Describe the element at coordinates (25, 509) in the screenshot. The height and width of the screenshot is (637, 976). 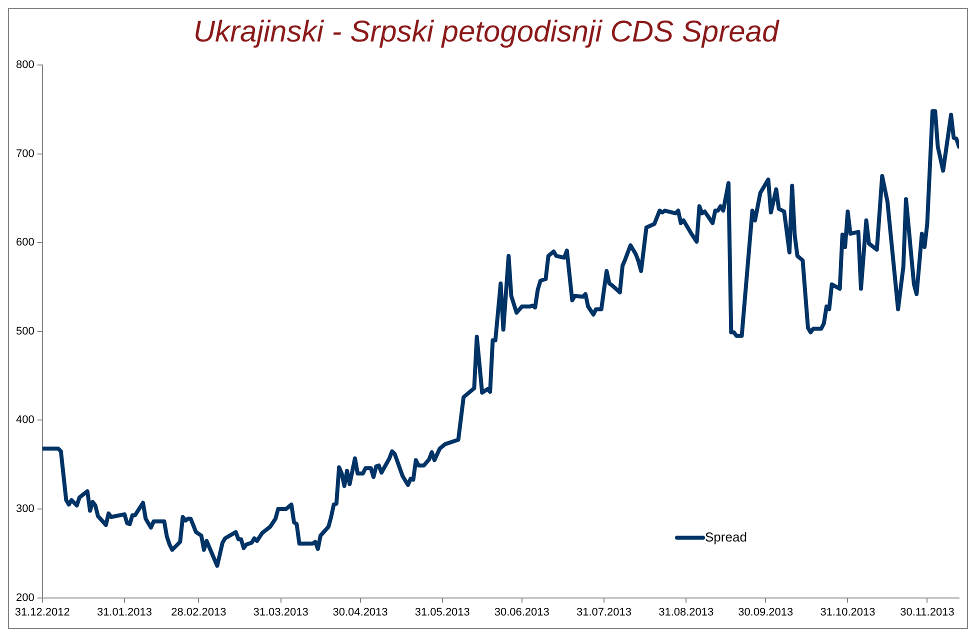
I see `y-tick-label: 300` at that location.